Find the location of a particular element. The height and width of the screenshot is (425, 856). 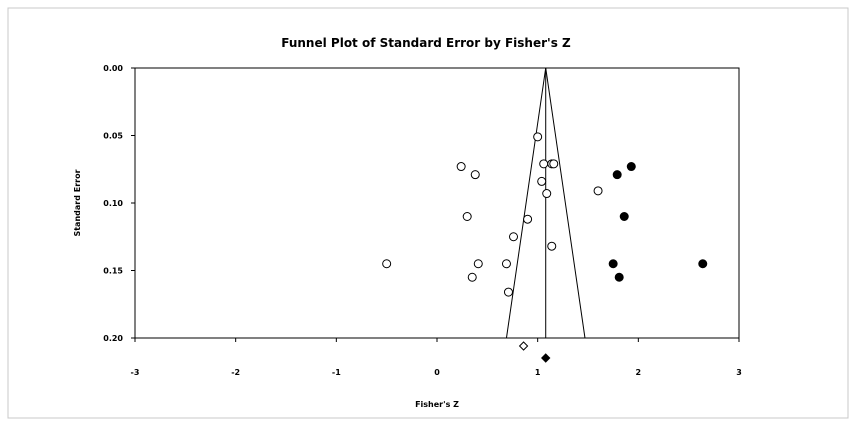

x-tick-label: 2 is located at coordinates (639, 372).